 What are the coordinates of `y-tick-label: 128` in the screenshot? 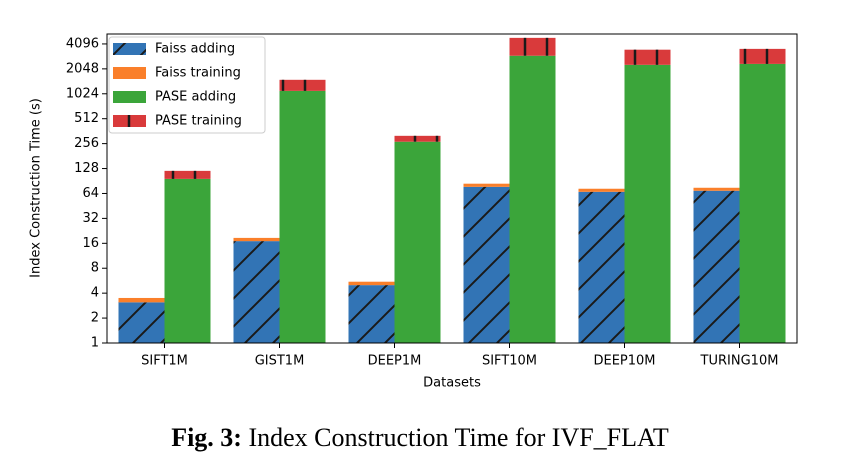 It's located at (86, 168).